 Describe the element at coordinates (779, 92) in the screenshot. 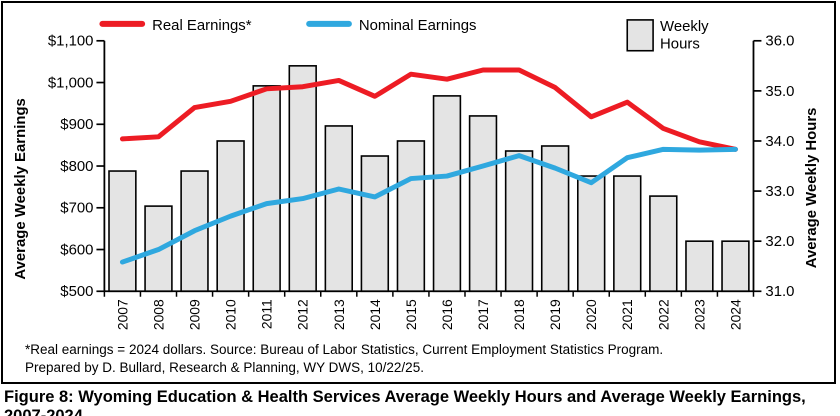

I see `right-axis-label-35.0: 35.0` at that location.